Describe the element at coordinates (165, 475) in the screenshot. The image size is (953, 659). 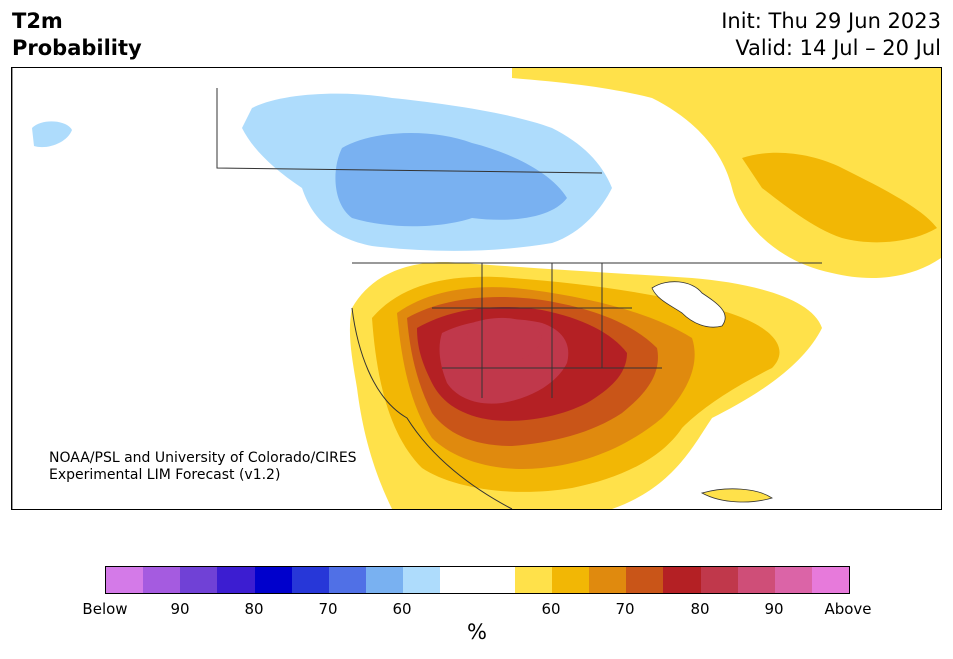
I see `credit-line-2: Experimental LIM Forecast (v1.2)` at that location.